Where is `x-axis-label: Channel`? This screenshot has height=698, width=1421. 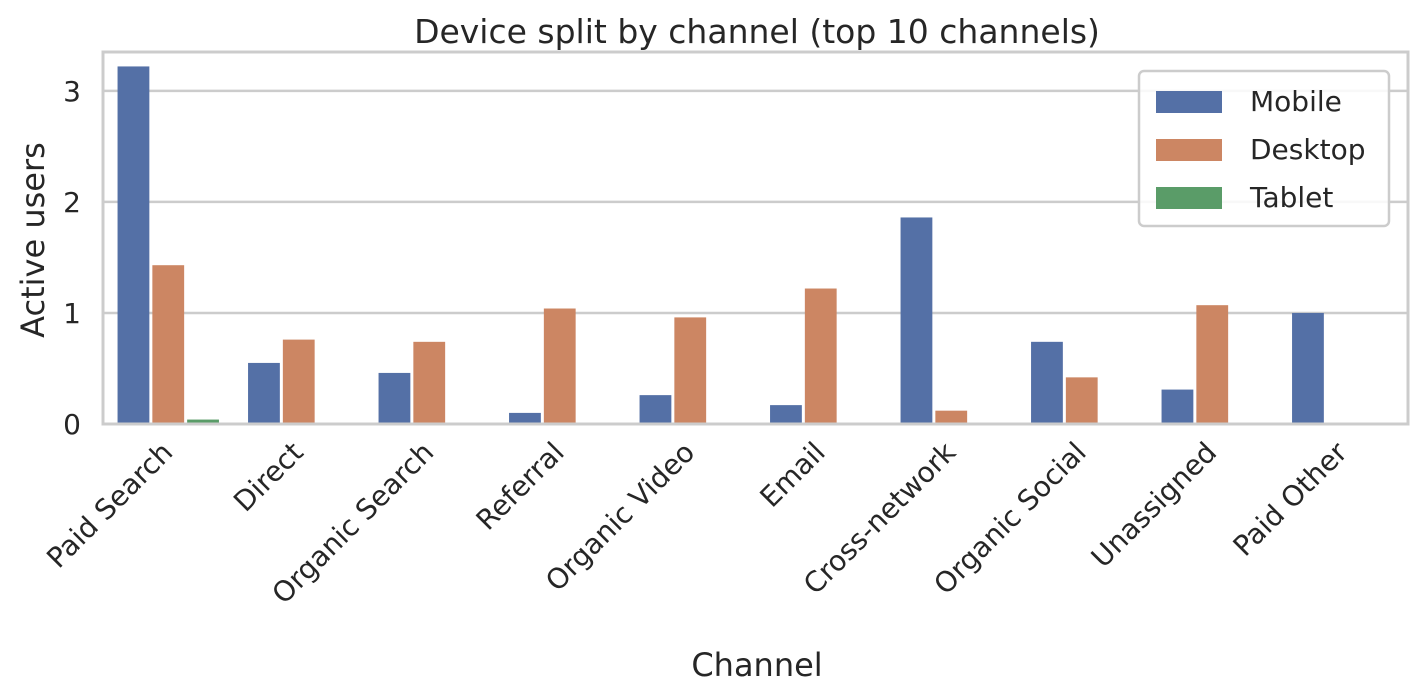 x-axis-label: Channel is located at coordinates (756, 665).